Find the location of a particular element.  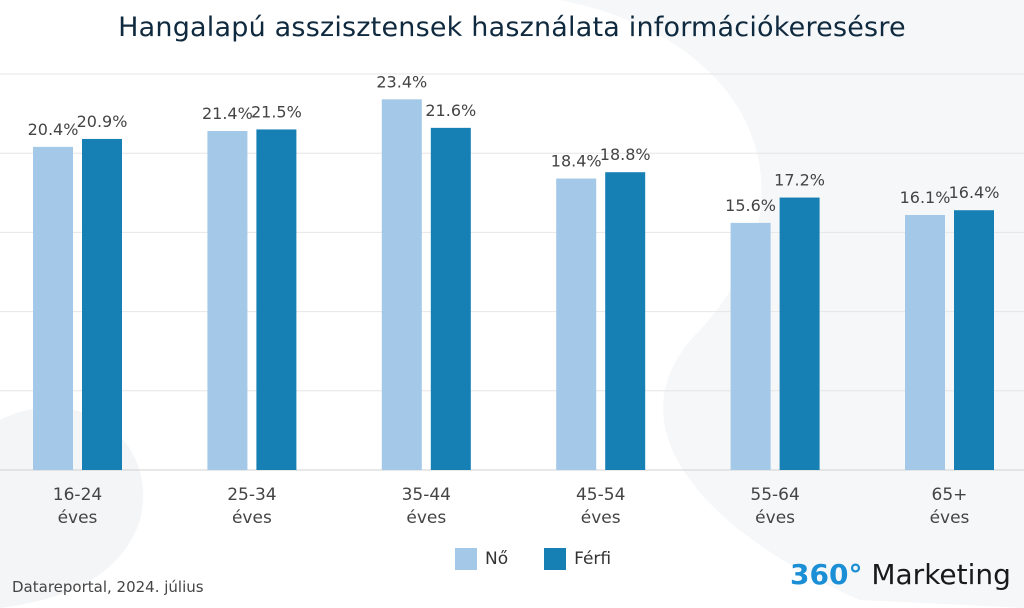

legend-swatch-no is located at coordinates (466, 559).